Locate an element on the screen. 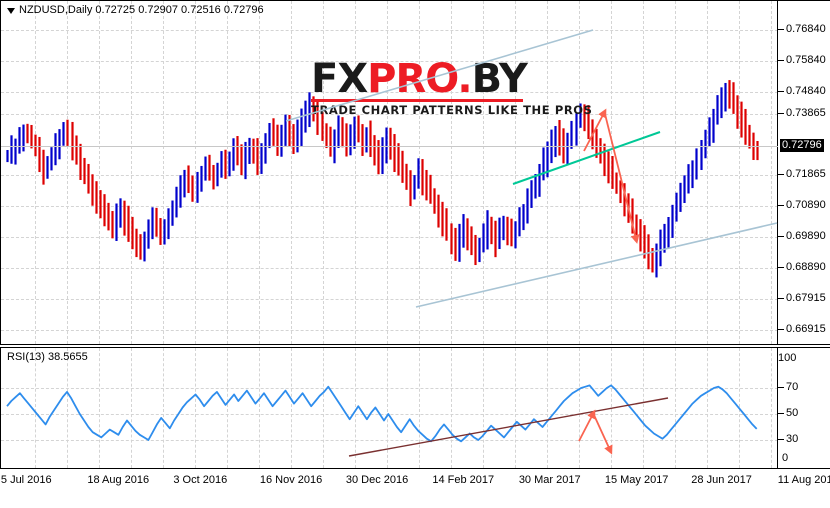 Image resolution: width=830 pixels, height=508 pixels. y-tick: 0.67915 is located at coordinates (804, 298).